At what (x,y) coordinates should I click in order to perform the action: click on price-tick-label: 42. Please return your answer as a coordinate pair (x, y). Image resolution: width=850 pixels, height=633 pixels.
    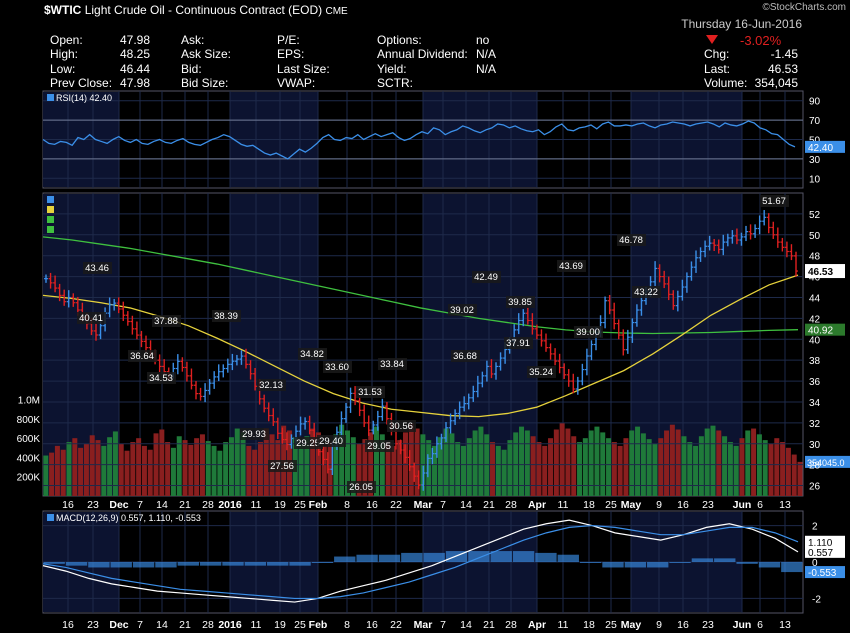
    Looking at the image, I should click on (815, 319).